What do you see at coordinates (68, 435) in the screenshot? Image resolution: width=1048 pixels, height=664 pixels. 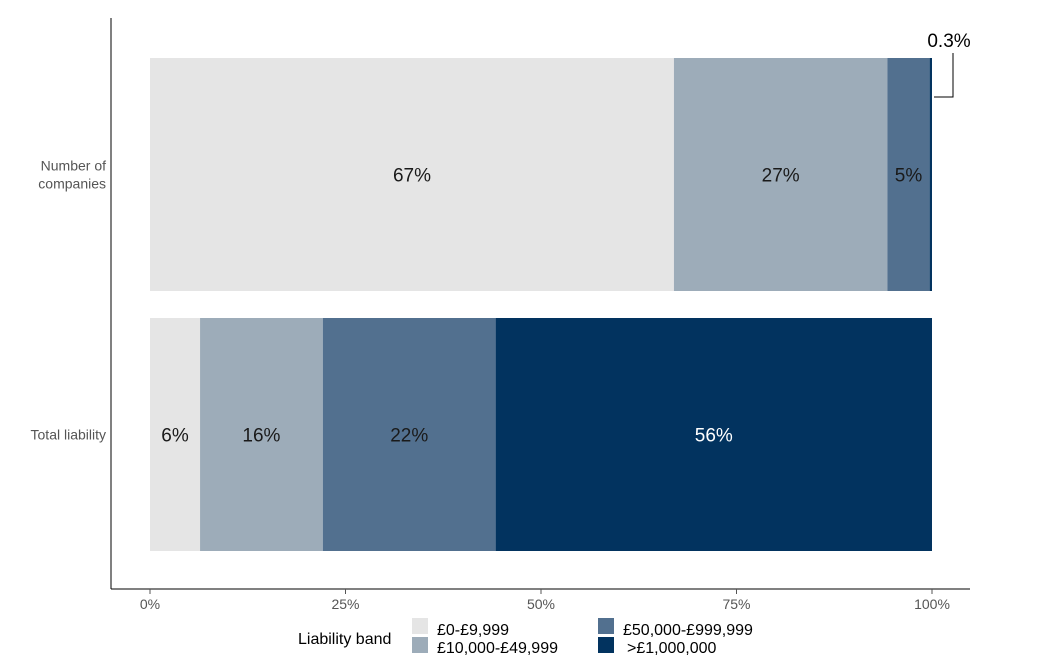 I see `category-label-total-liability: Total liability` at bounding box center [68, 435].